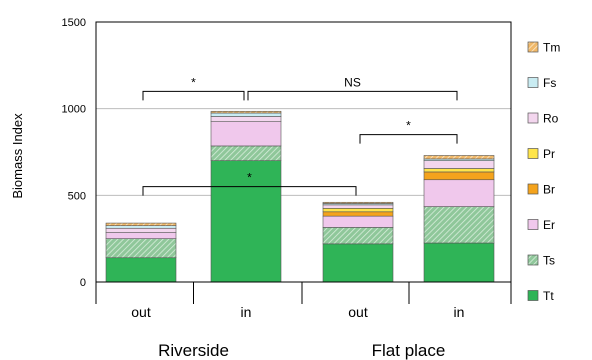  What do you see at coordinates (549, 154) in the screenshot?
I see `legend-label: Pr` at bounding box center [549, 154].